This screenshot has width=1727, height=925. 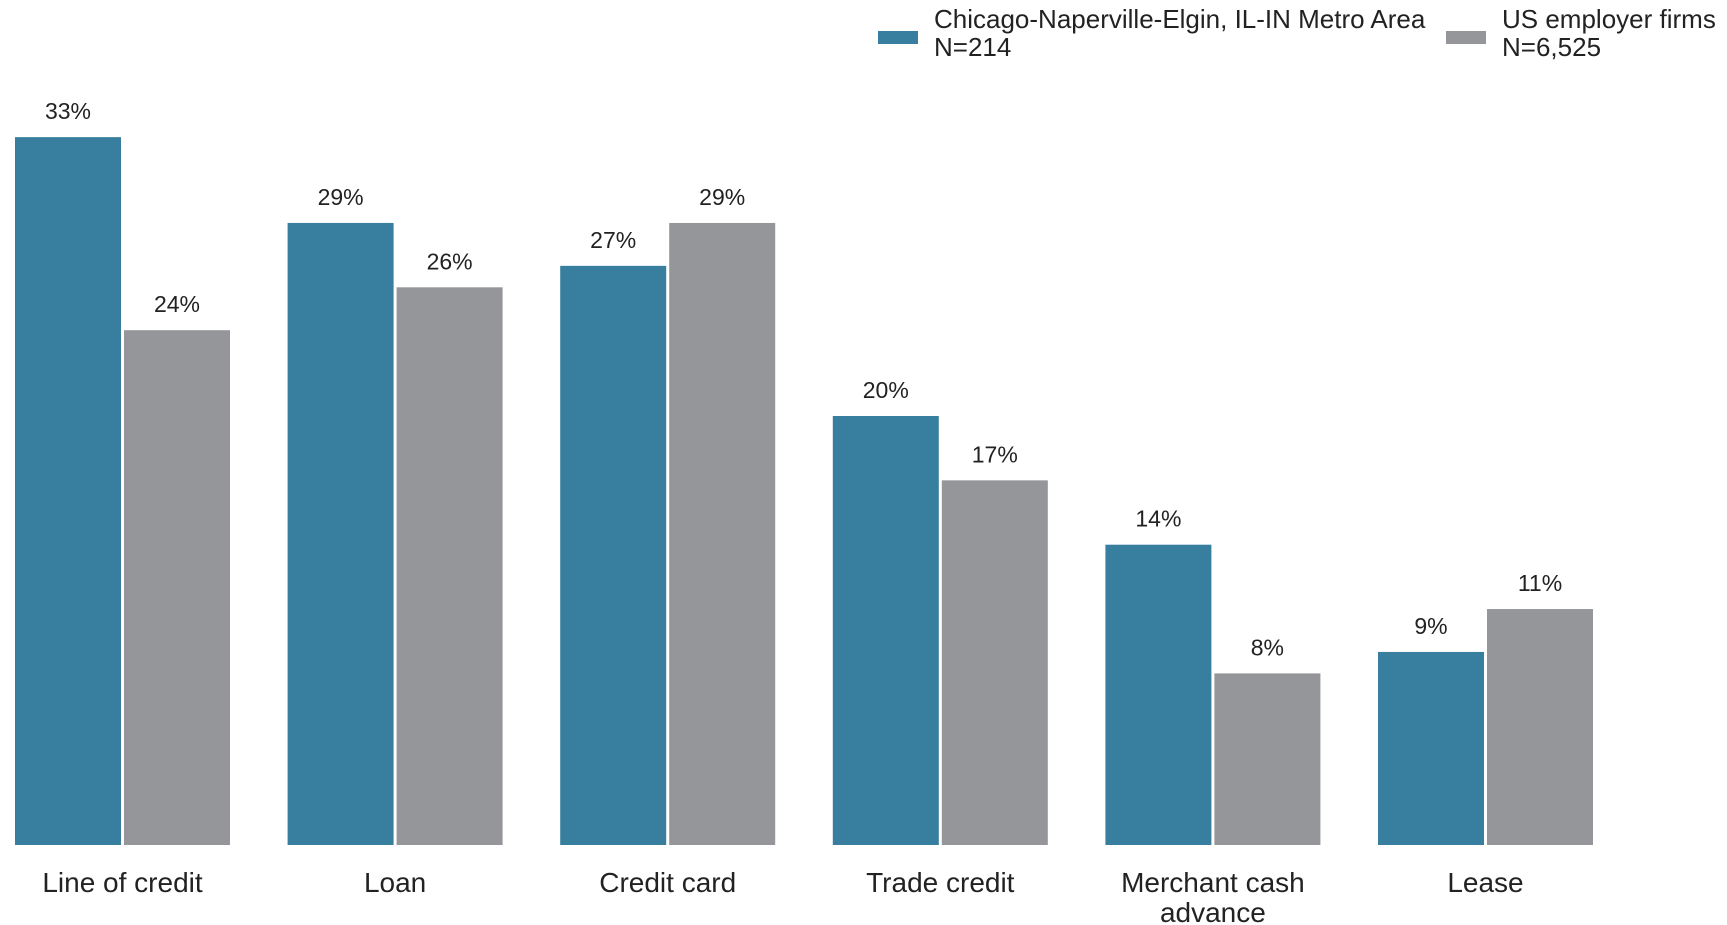 I want to click on value-label-chicago-merchant-cash-advance: 14%, so click(x=1158, y=519).